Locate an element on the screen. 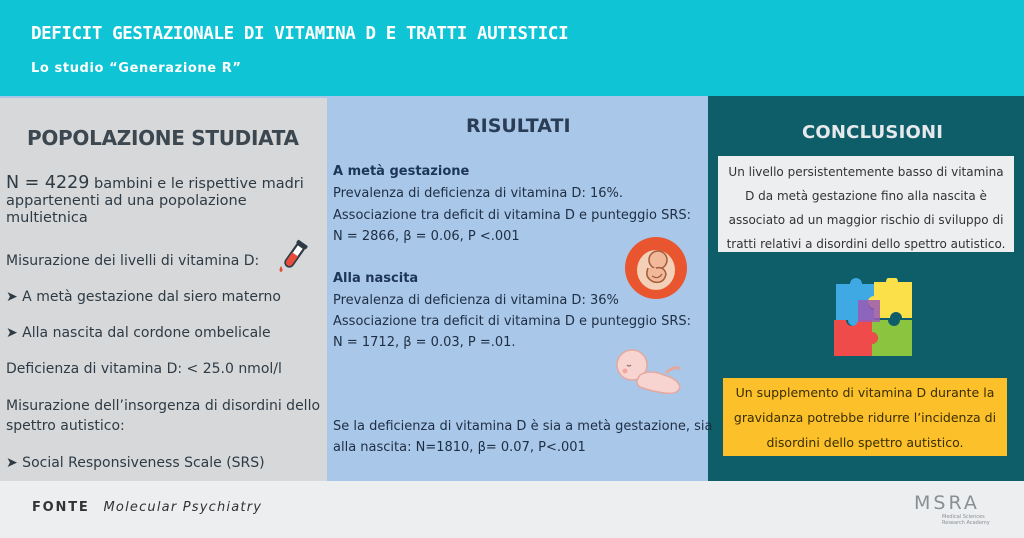 The image size is (1024, 538). footer-bar is located at coordinates (512, 509).